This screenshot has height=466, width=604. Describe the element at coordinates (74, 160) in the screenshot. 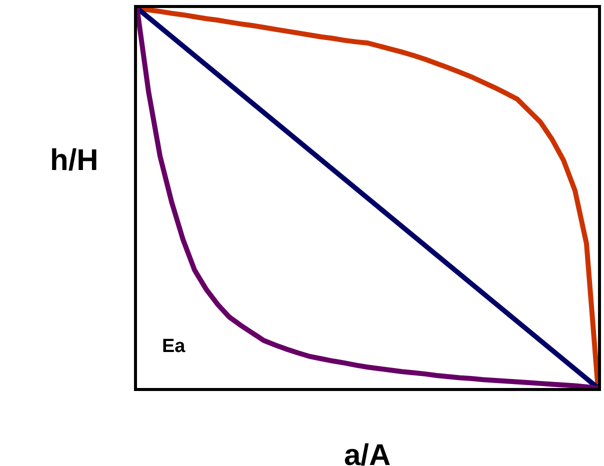

I see `y-axis-title: h/H` at that location.